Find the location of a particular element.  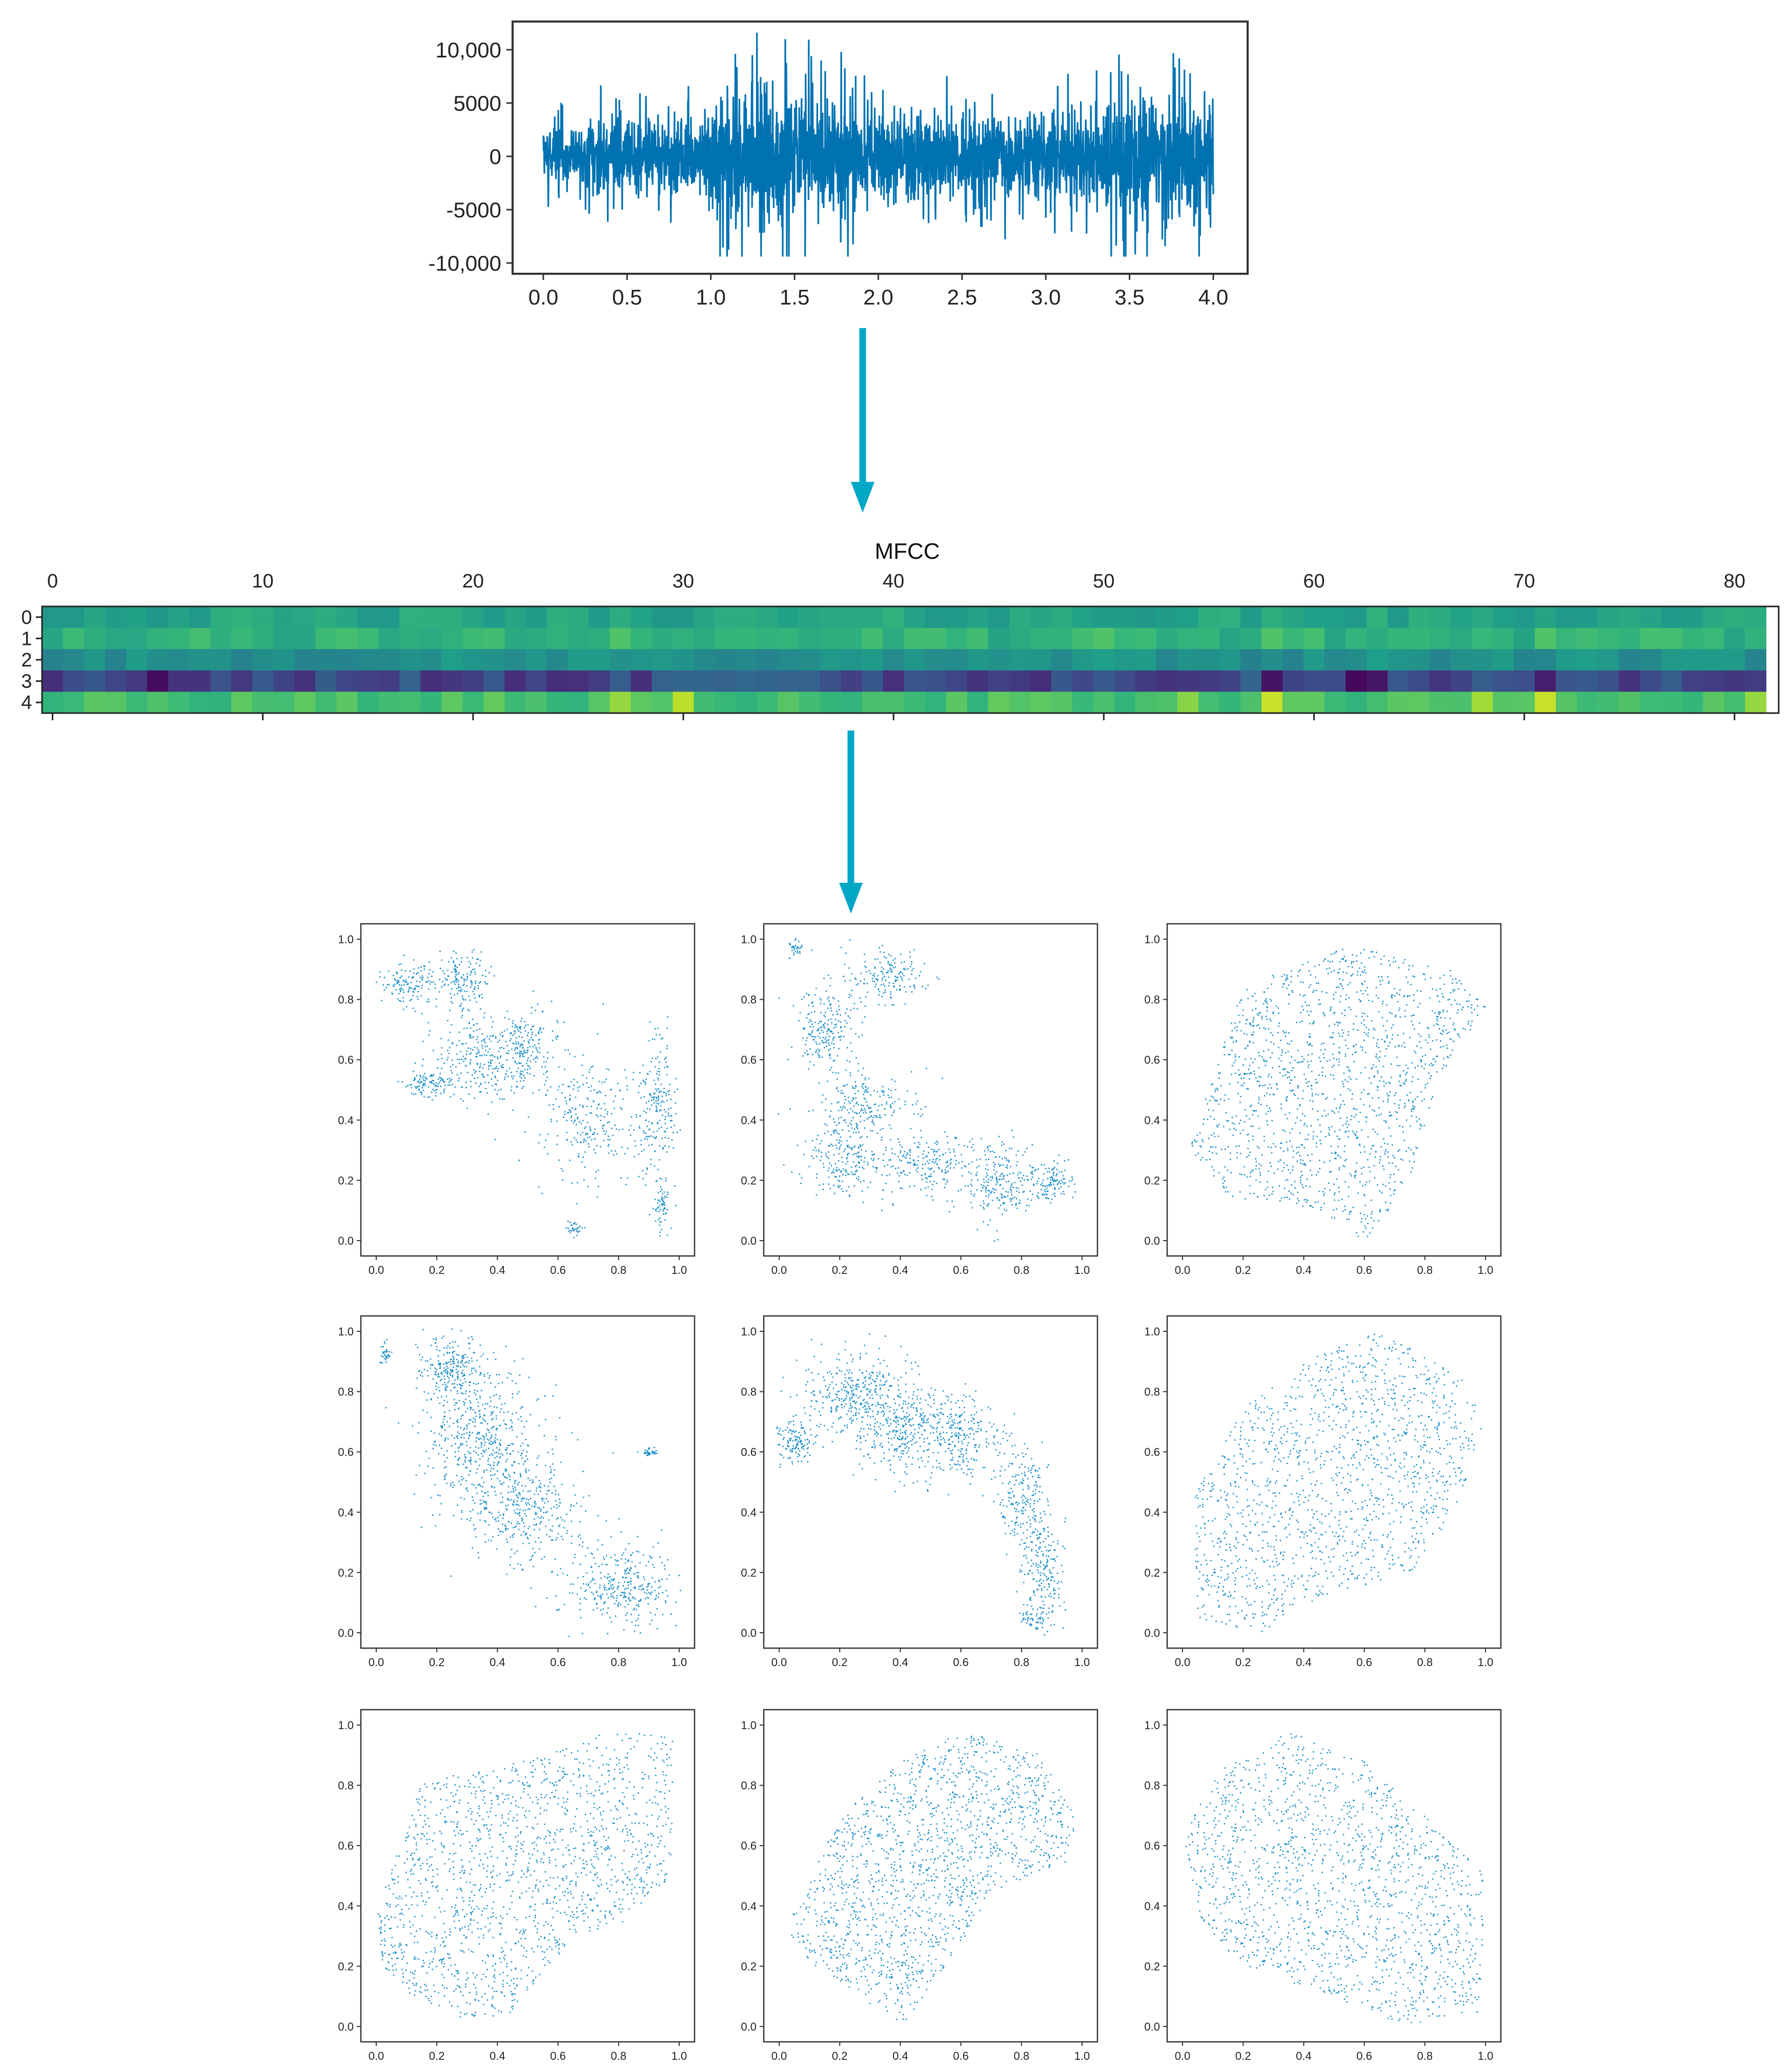

scatter-y-tick-label: 0.0 is located at coordinates (346, 2027).